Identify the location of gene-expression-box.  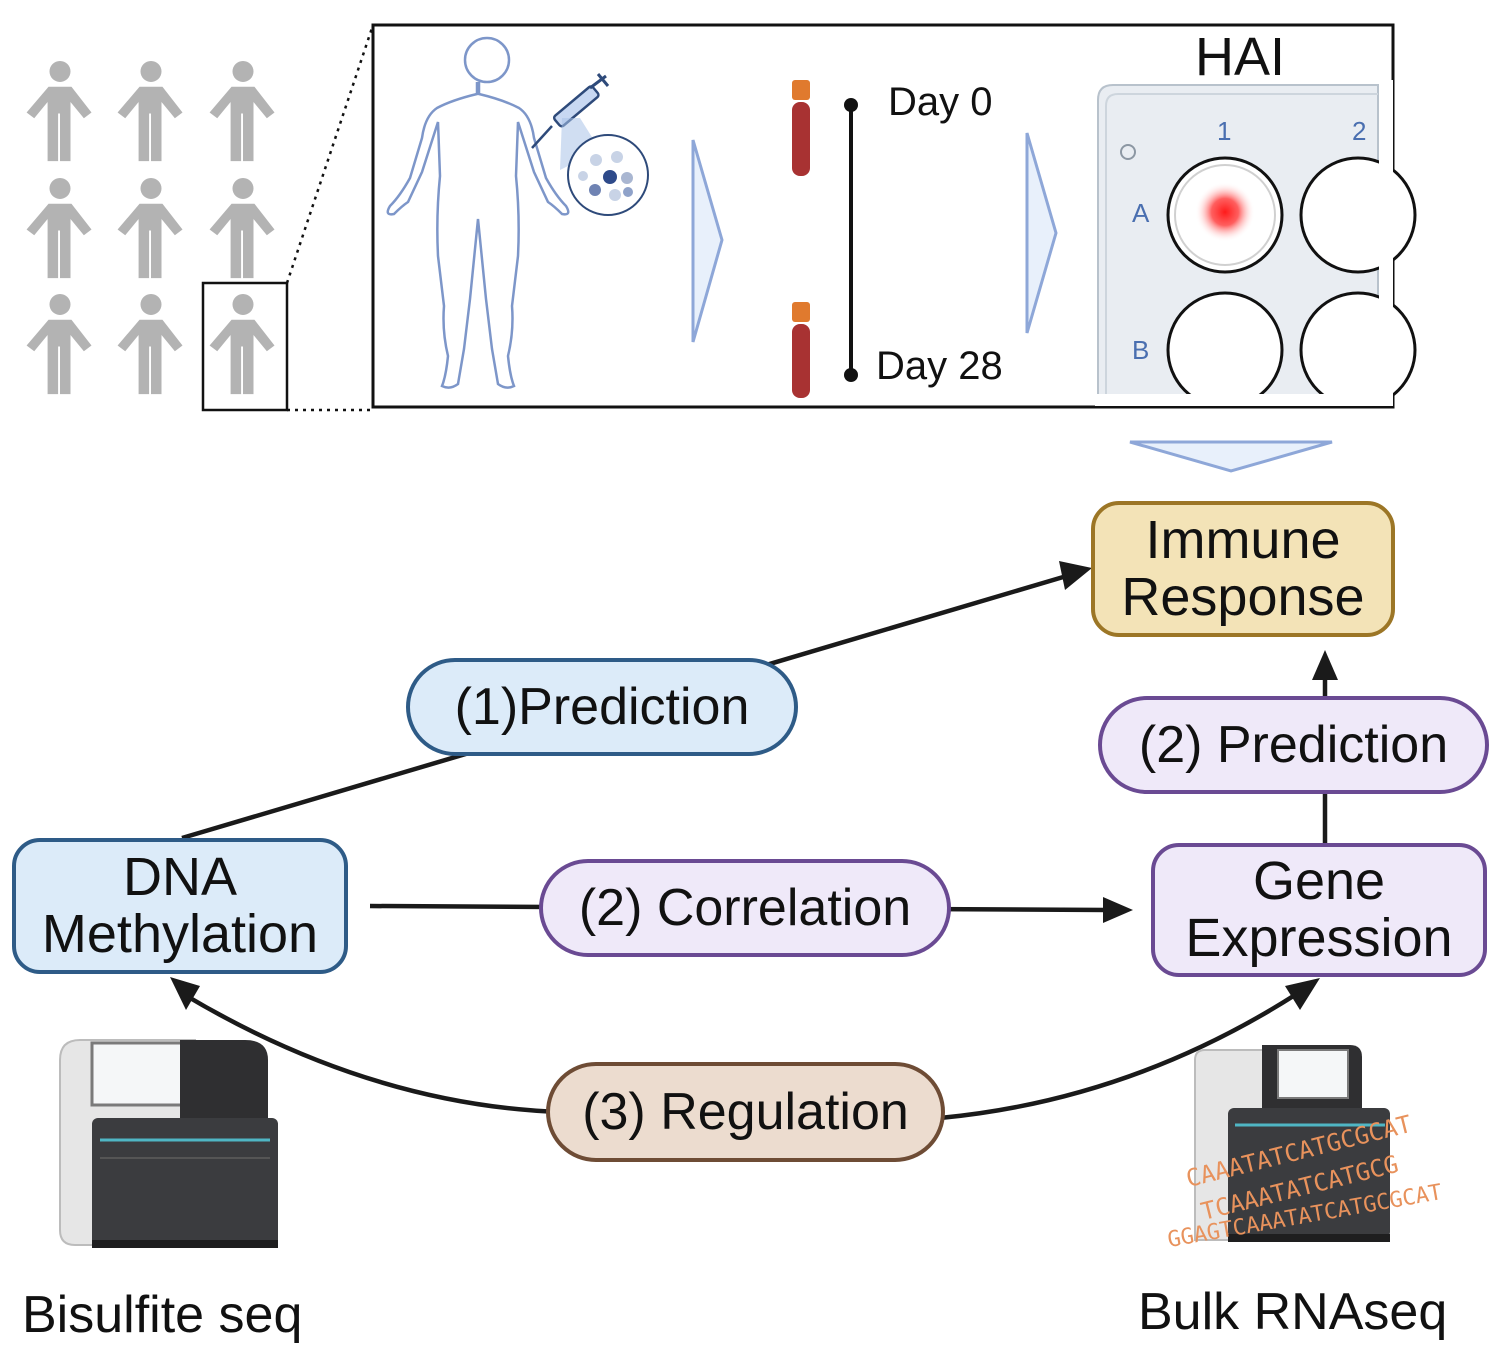
(1319, 910).